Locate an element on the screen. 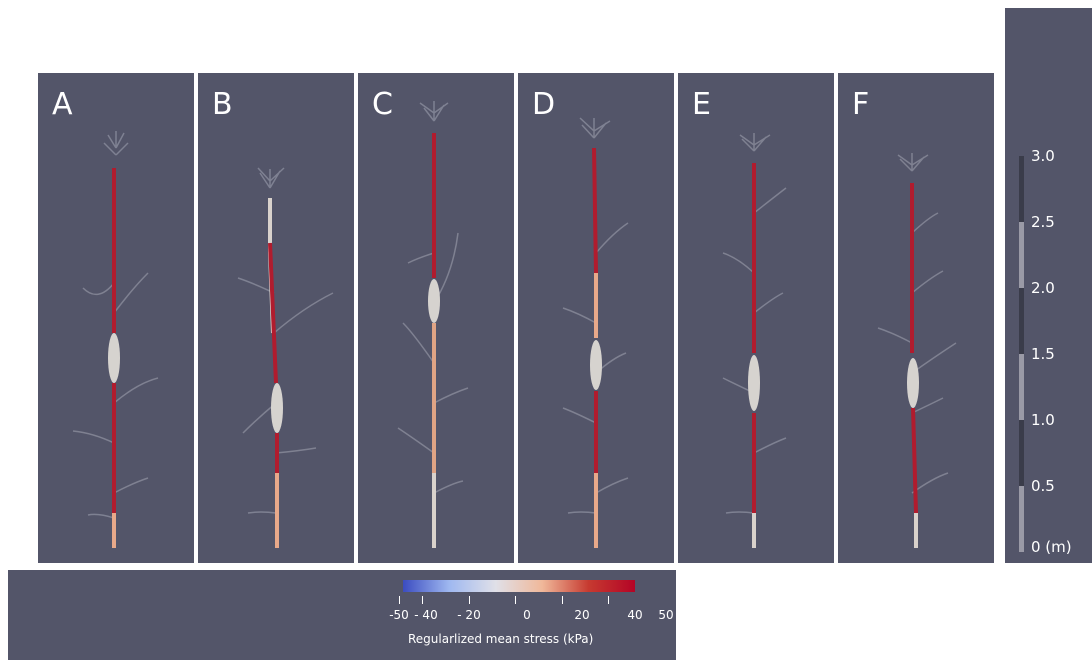  colorbar-tick-label: 40 is located at coordinates (635, 615).